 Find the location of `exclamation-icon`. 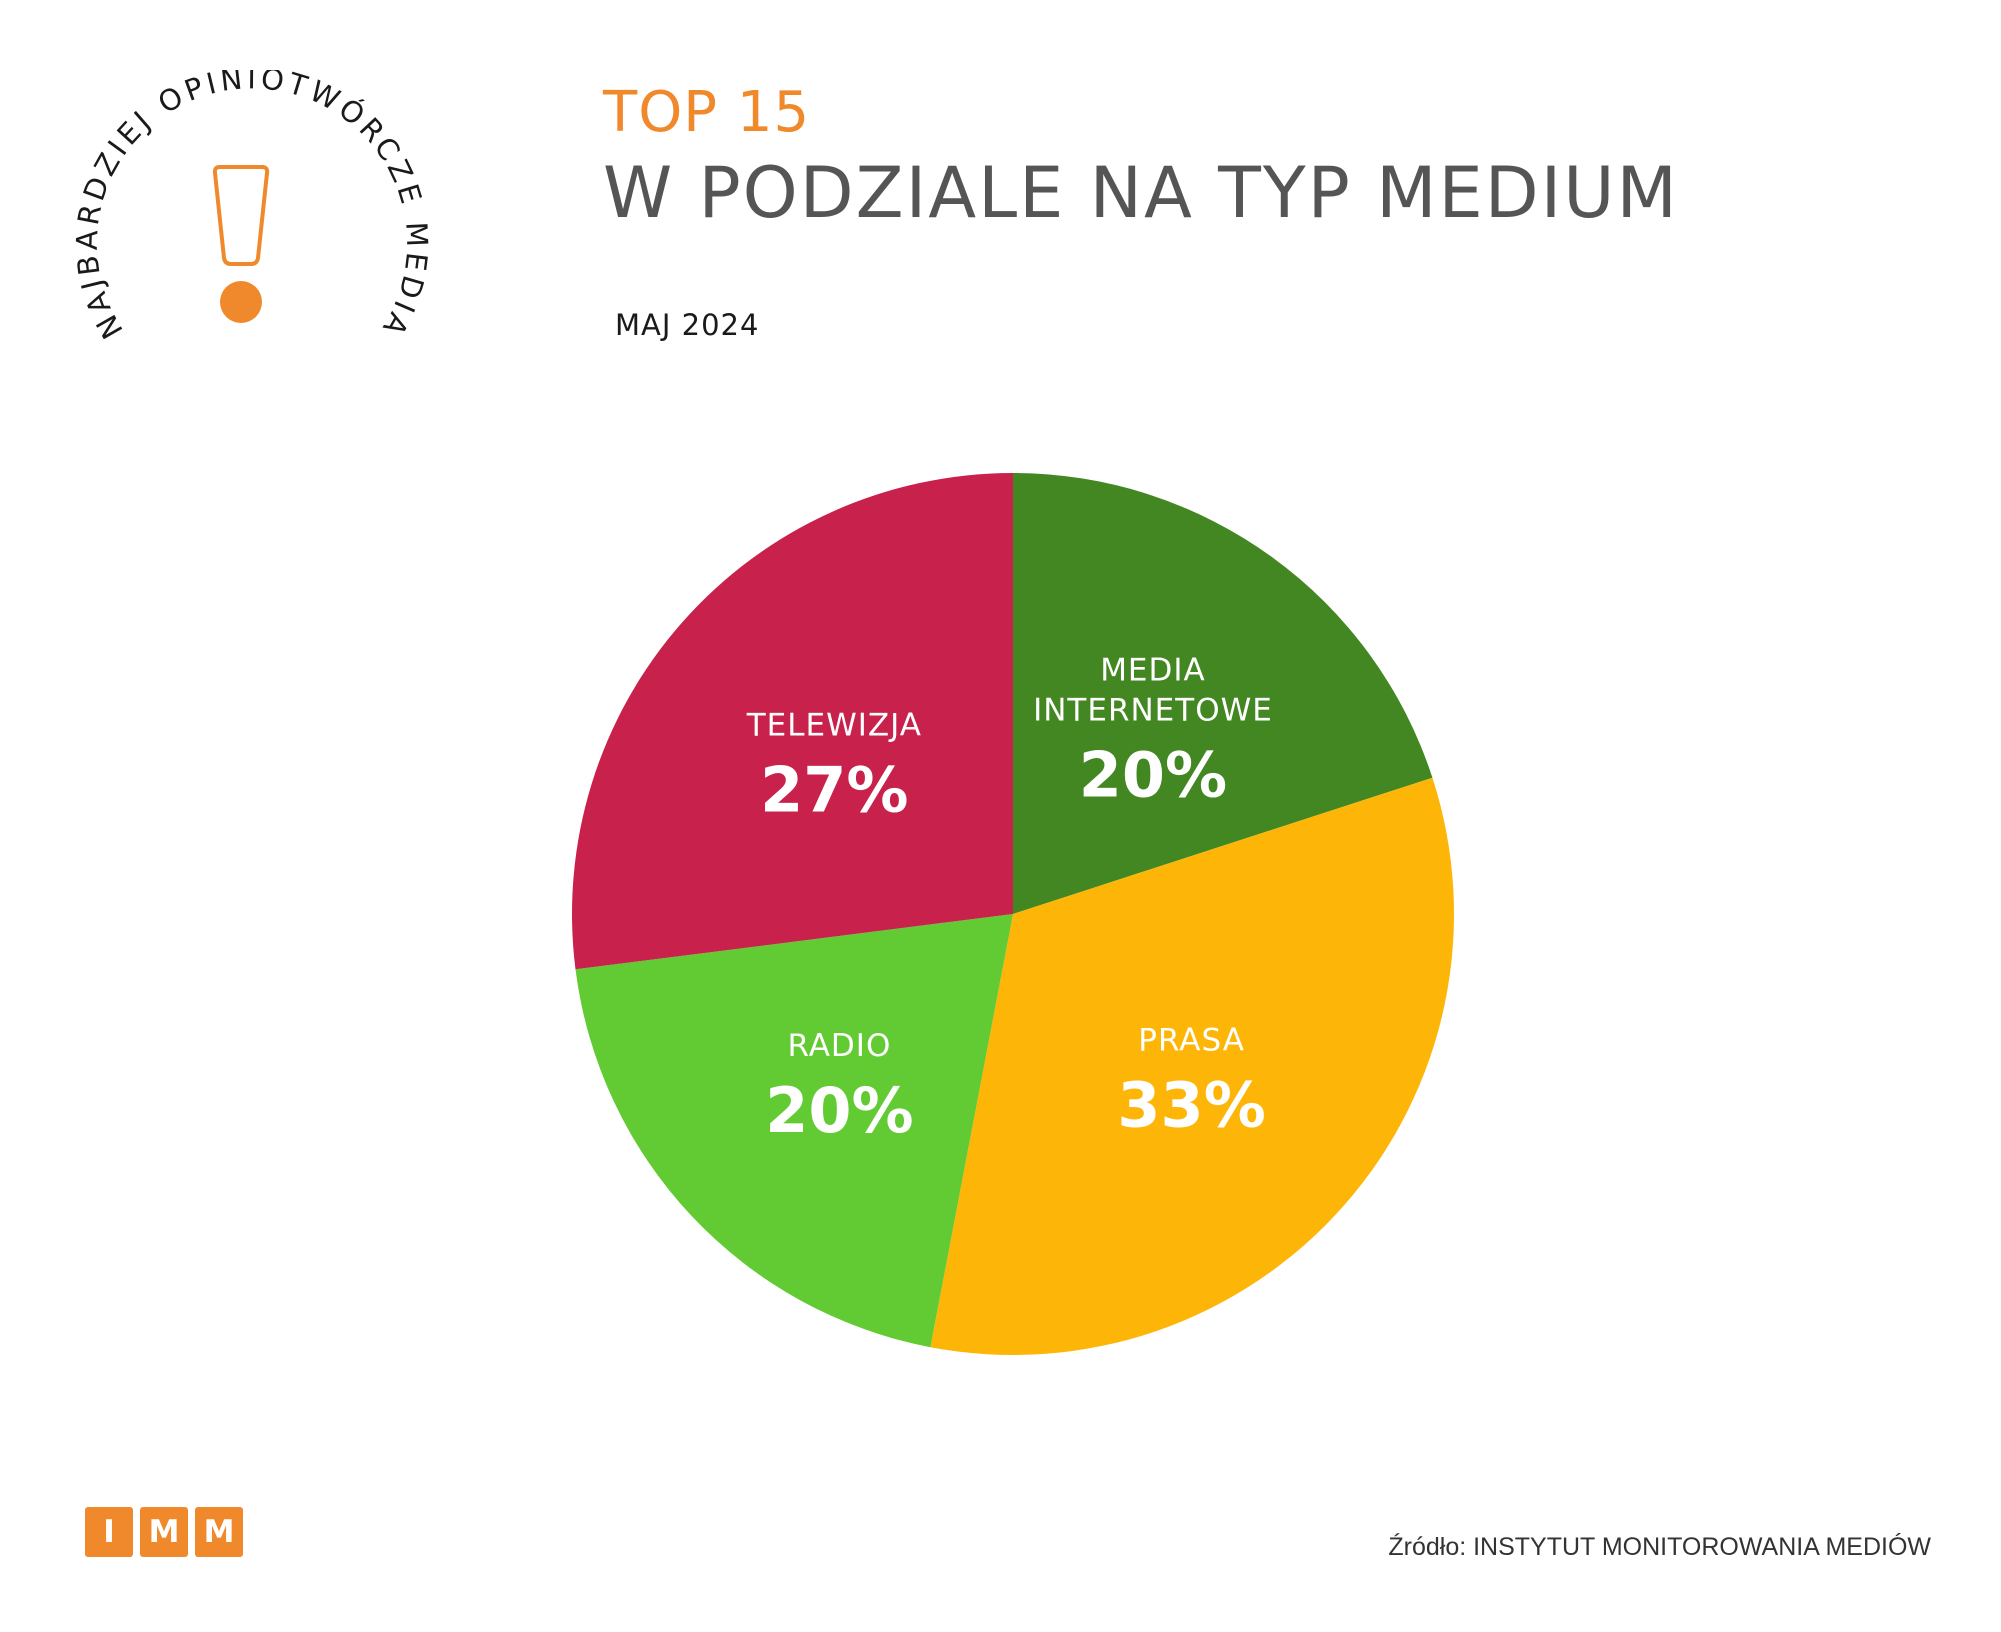

exclamation-icon is located at coordinates (241, 244).